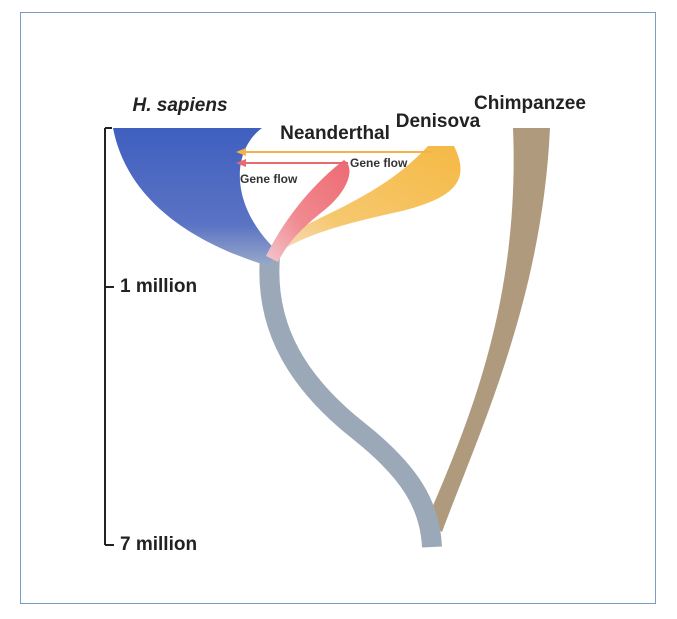 The image size is (677, 619). Describe the element at coordinates (195, 197) in the screenshot. I see `sapiens-branch` at that location.